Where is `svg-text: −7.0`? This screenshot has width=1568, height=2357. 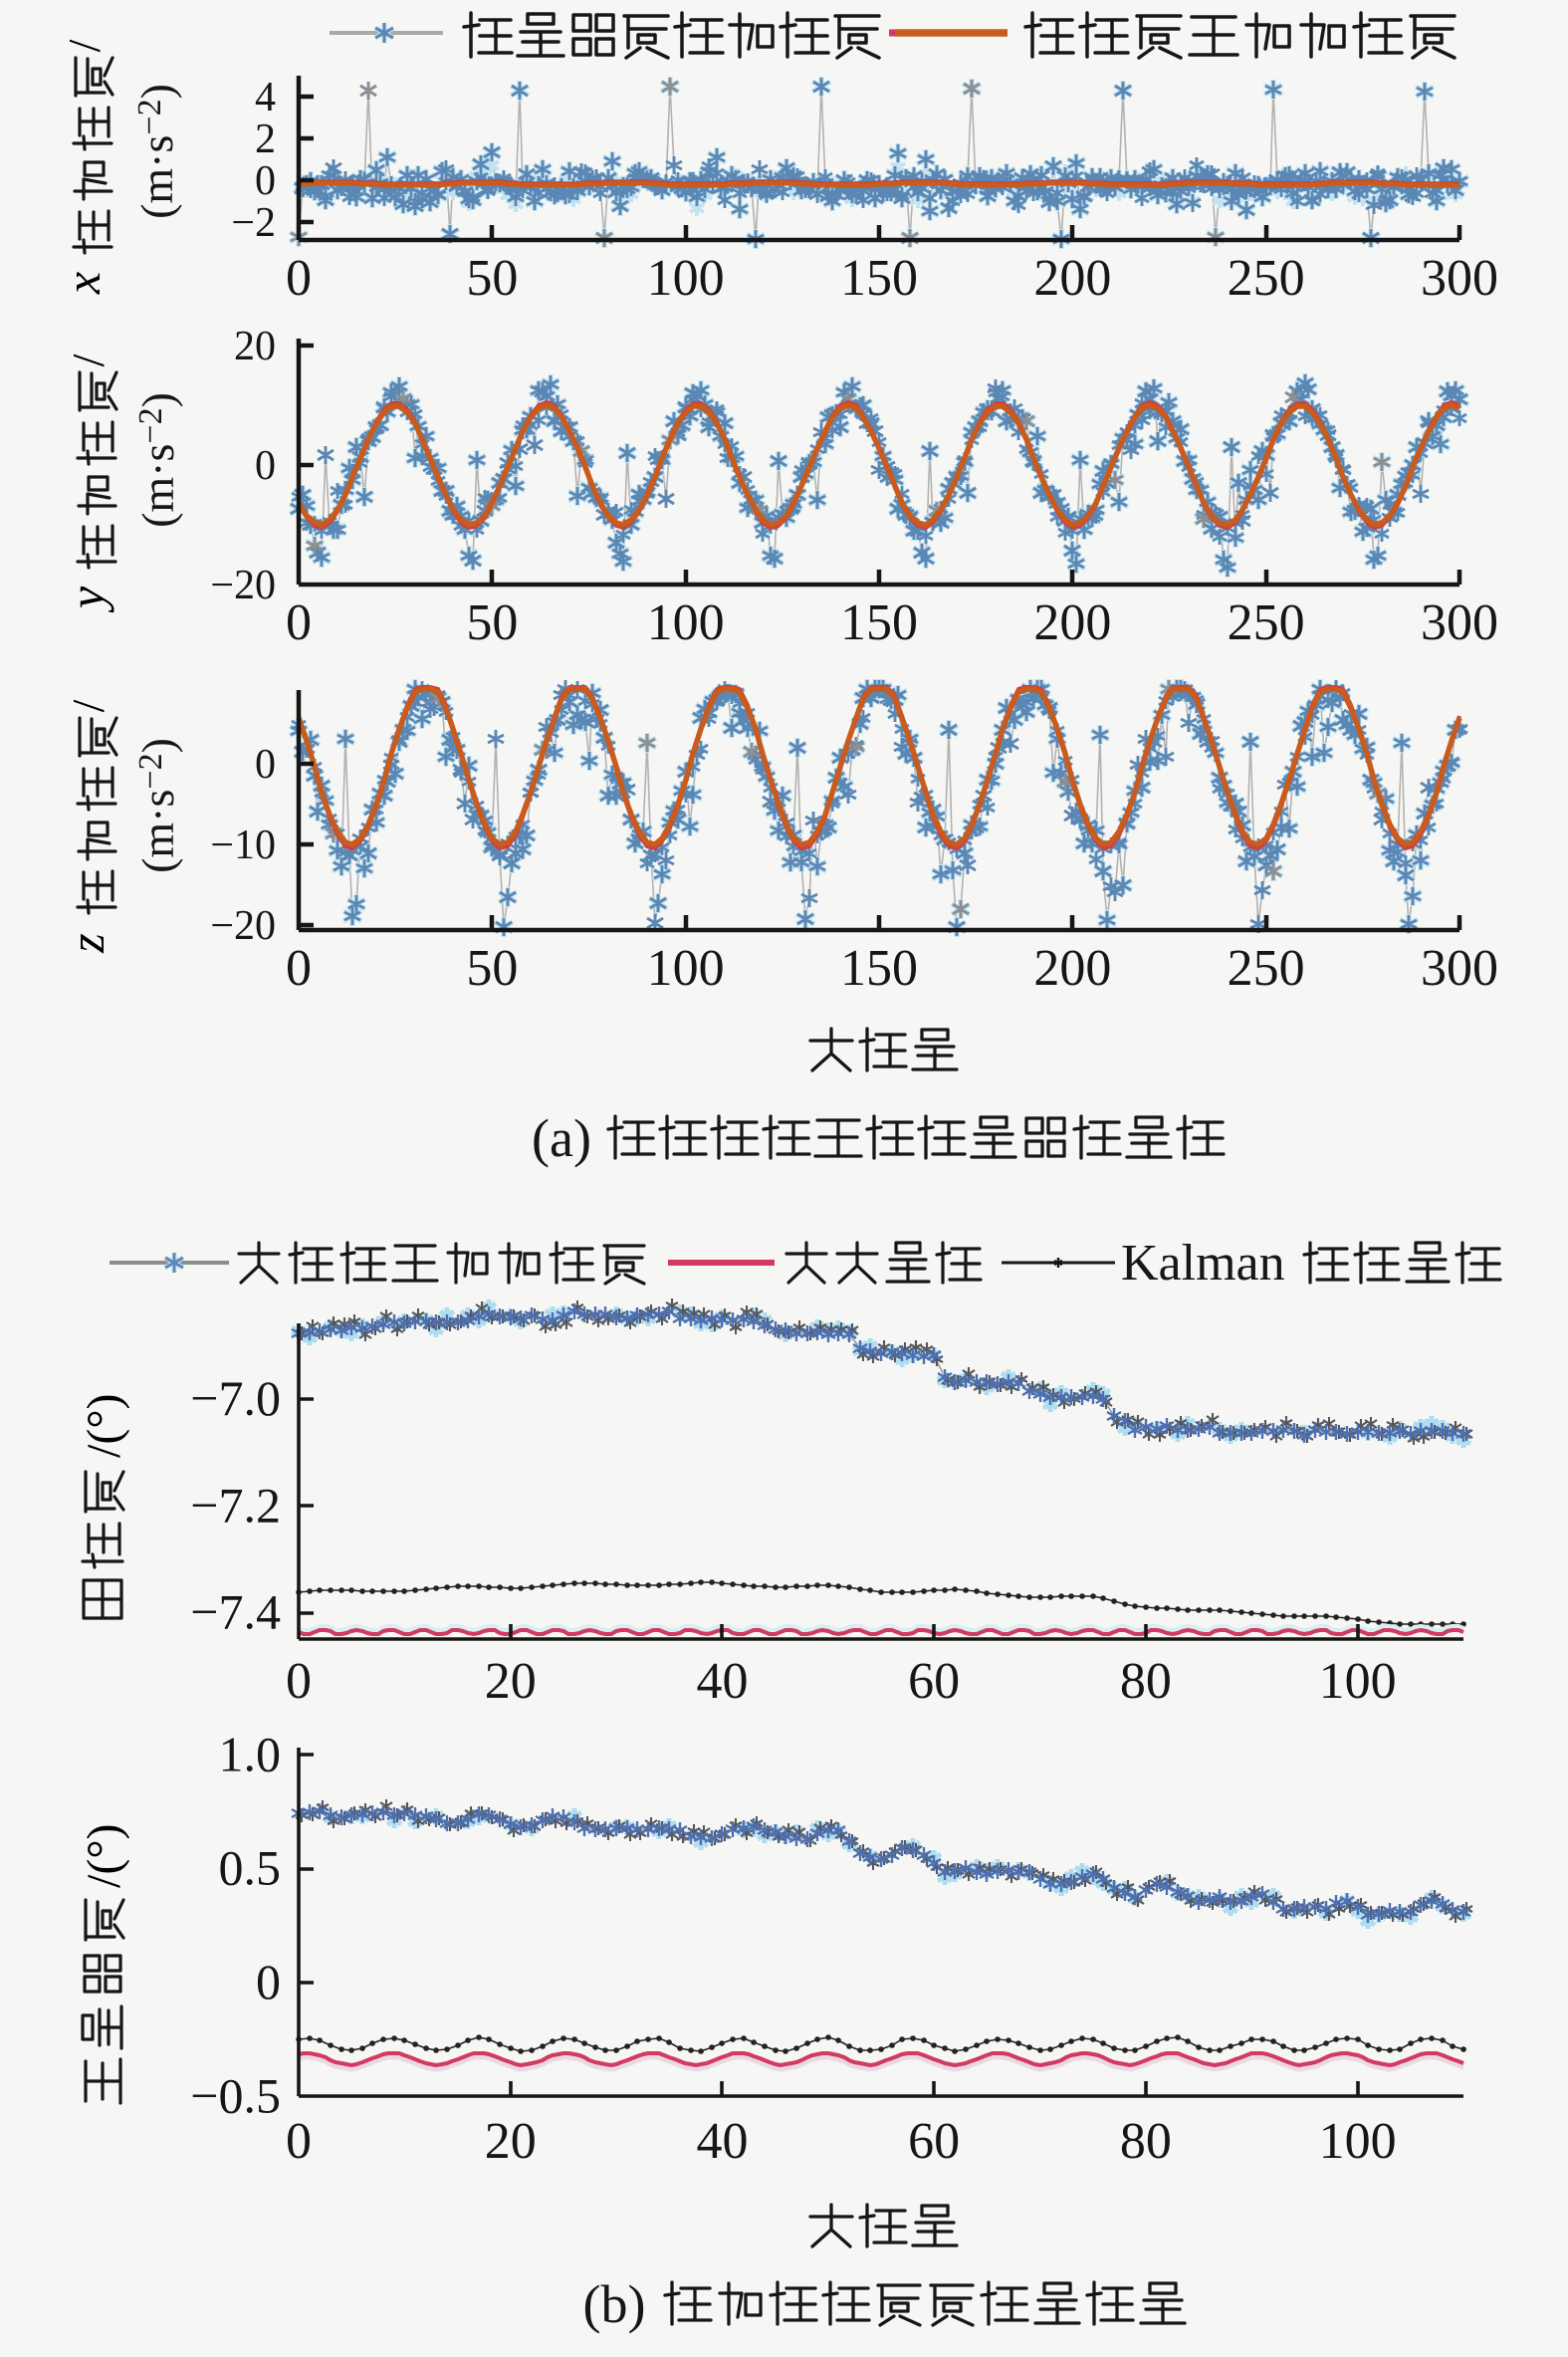
svg-text: −7.0 is located at coordinates (235, 1398).